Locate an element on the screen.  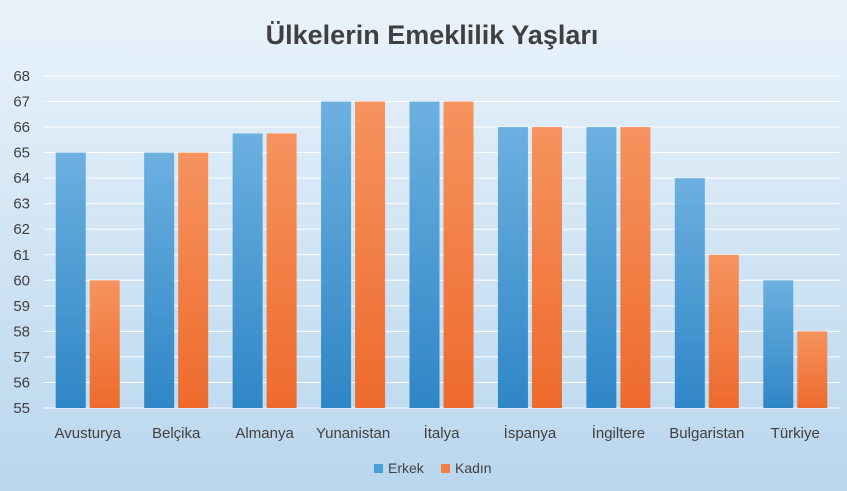
y-tick-label: 55 is located at coordinates (21, 408).